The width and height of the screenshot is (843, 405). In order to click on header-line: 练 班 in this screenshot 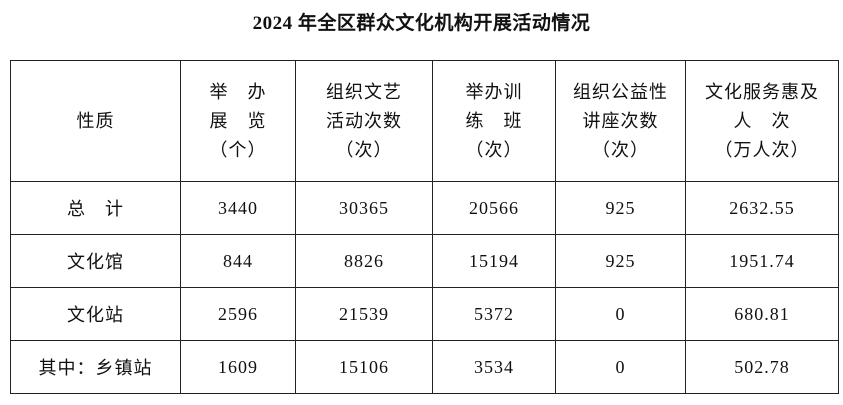, I will do `click(494, 120)`.